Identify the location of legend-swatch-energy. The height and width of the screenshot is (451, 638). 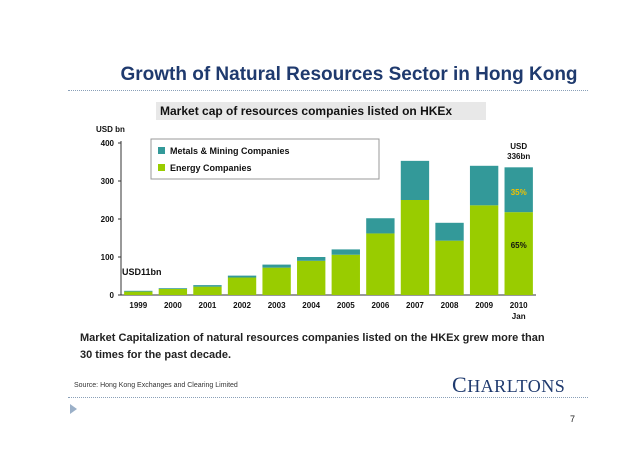
(161, 167).